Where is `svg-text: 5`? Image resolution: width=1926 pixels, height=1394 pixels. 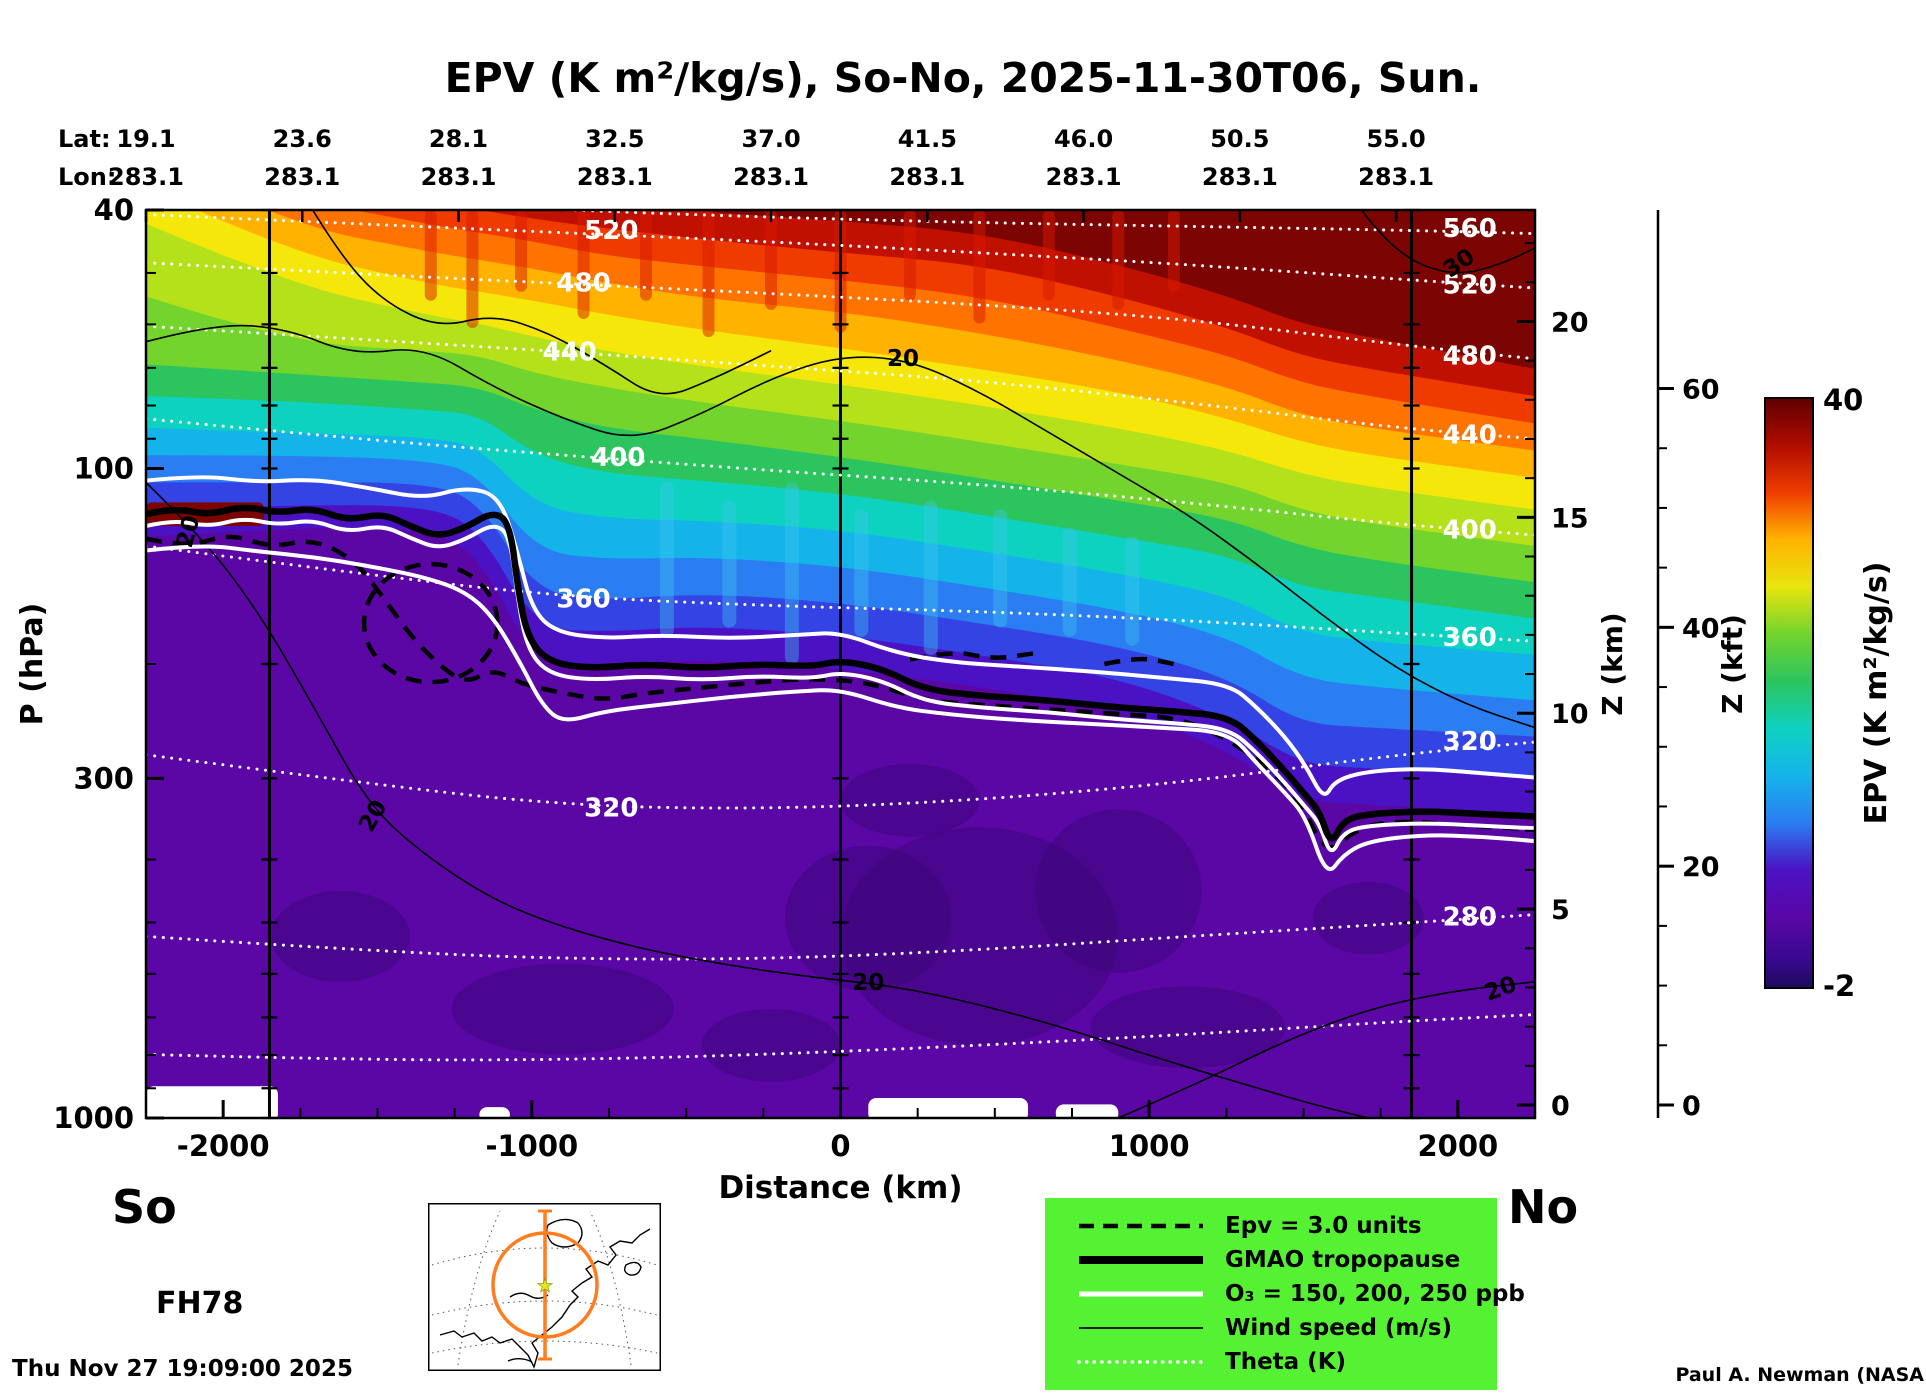 svg-text: 5 is located at coordinates (1560, 910).